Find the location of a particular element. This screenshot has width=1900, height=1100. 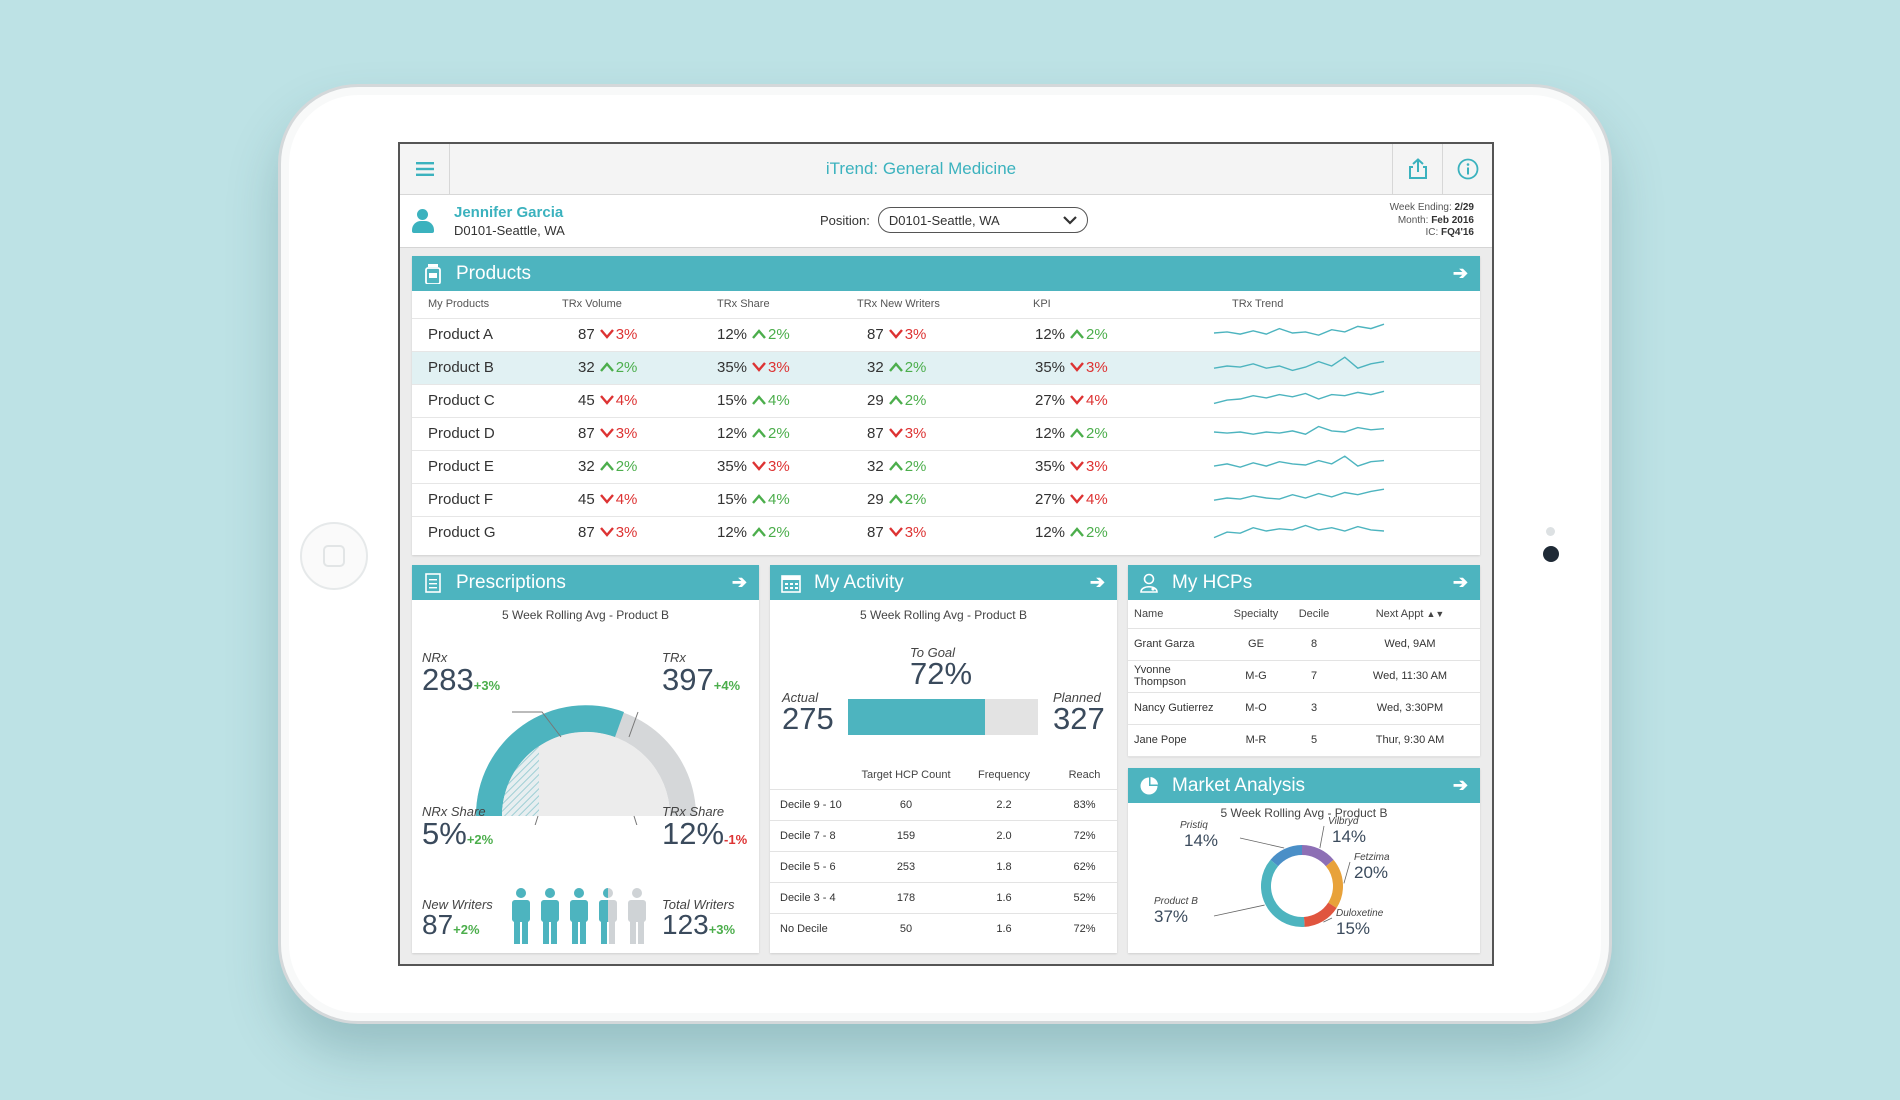

prescriptions-header: Prescriptions ➔ is located at coordinates (585, 582).